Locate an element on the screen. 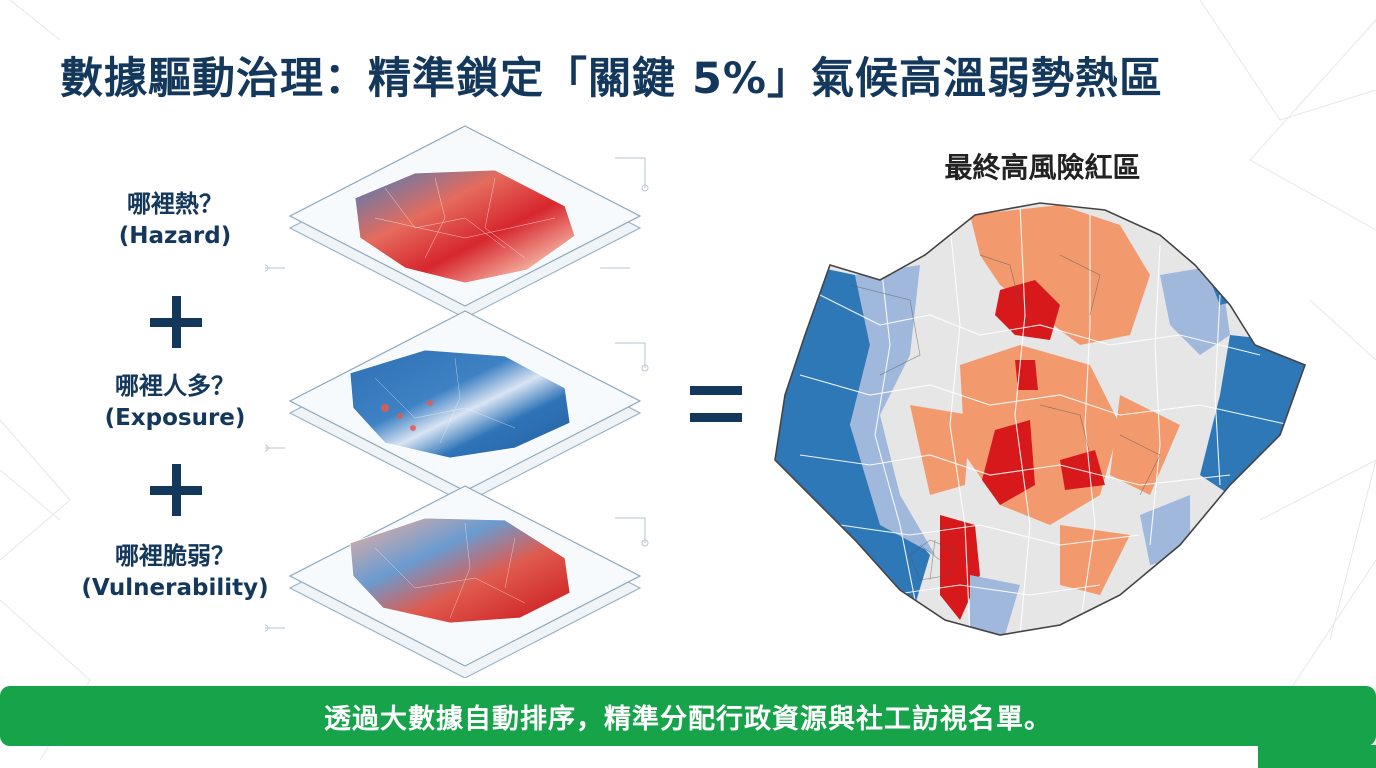 The height and width of the screenshot is (768, 1376). summary-banner: 透過大數據自動排序，精準分配行政資源與社工訪視名單。 is located at coordinates (688, 716).